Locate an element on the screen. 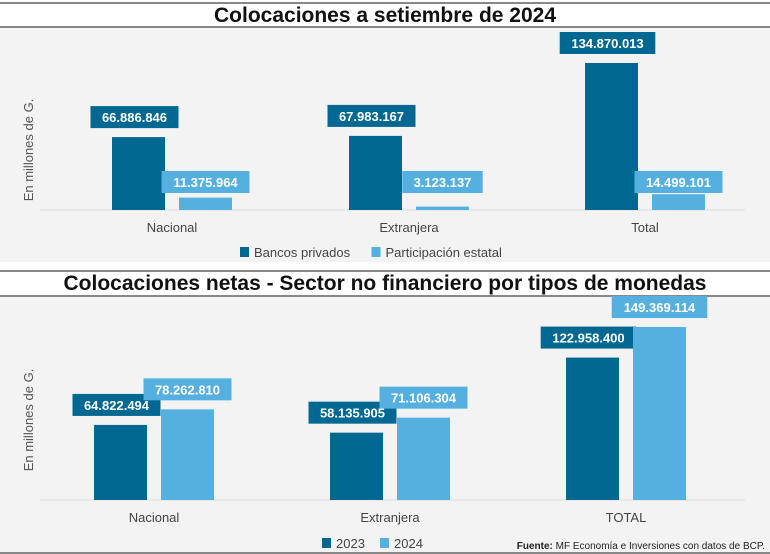 The image size is (770, 554). category-label: Total is located at coordinates (645, 227).